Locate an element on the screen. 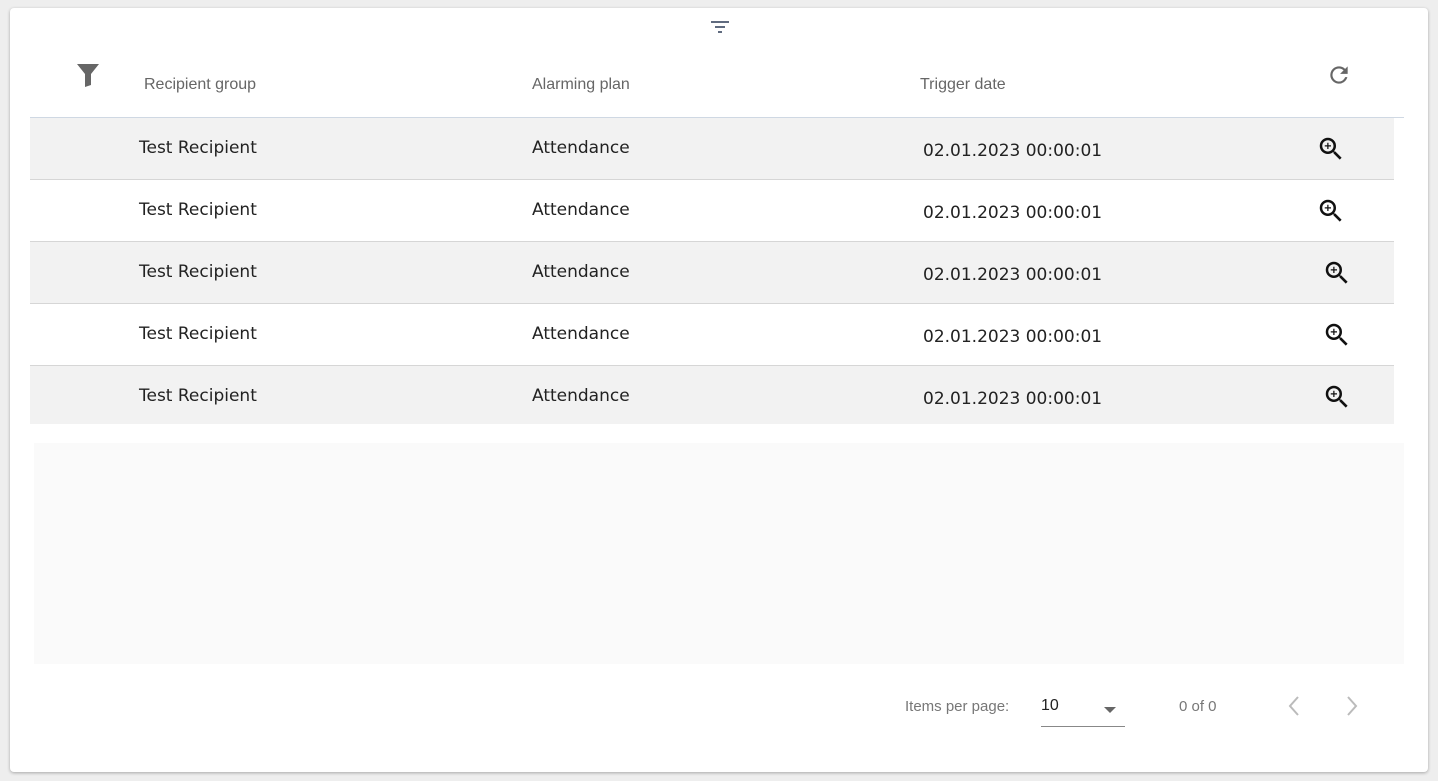  items-per-page-label: Items per page: is located at coordinates (957, 706).